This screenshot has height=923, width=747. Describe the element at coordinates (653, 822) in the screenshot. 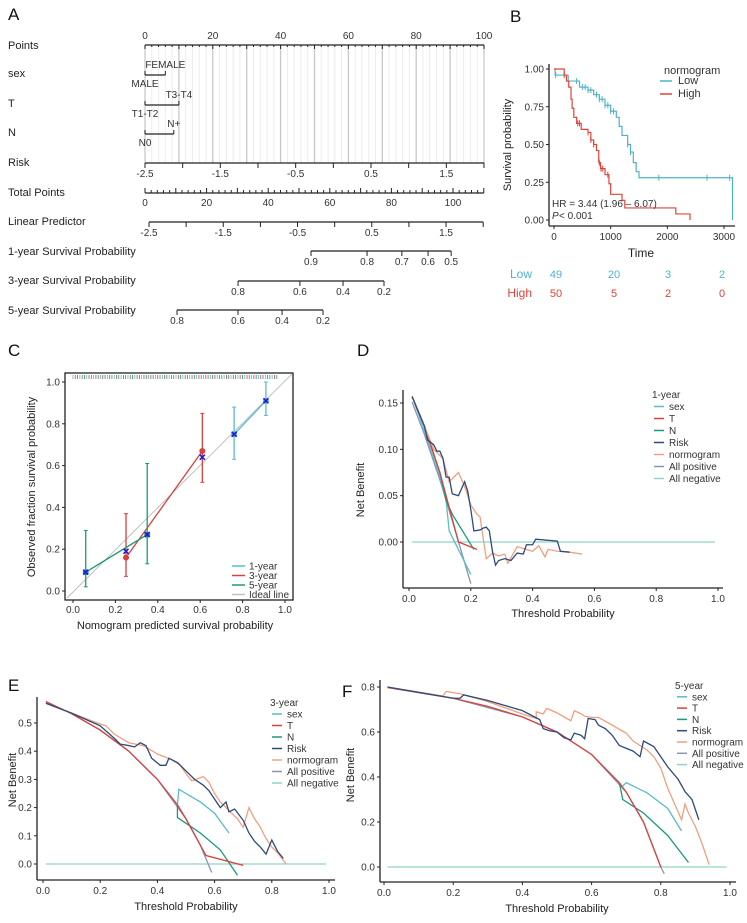

I see `dca-curve-n` at that location.